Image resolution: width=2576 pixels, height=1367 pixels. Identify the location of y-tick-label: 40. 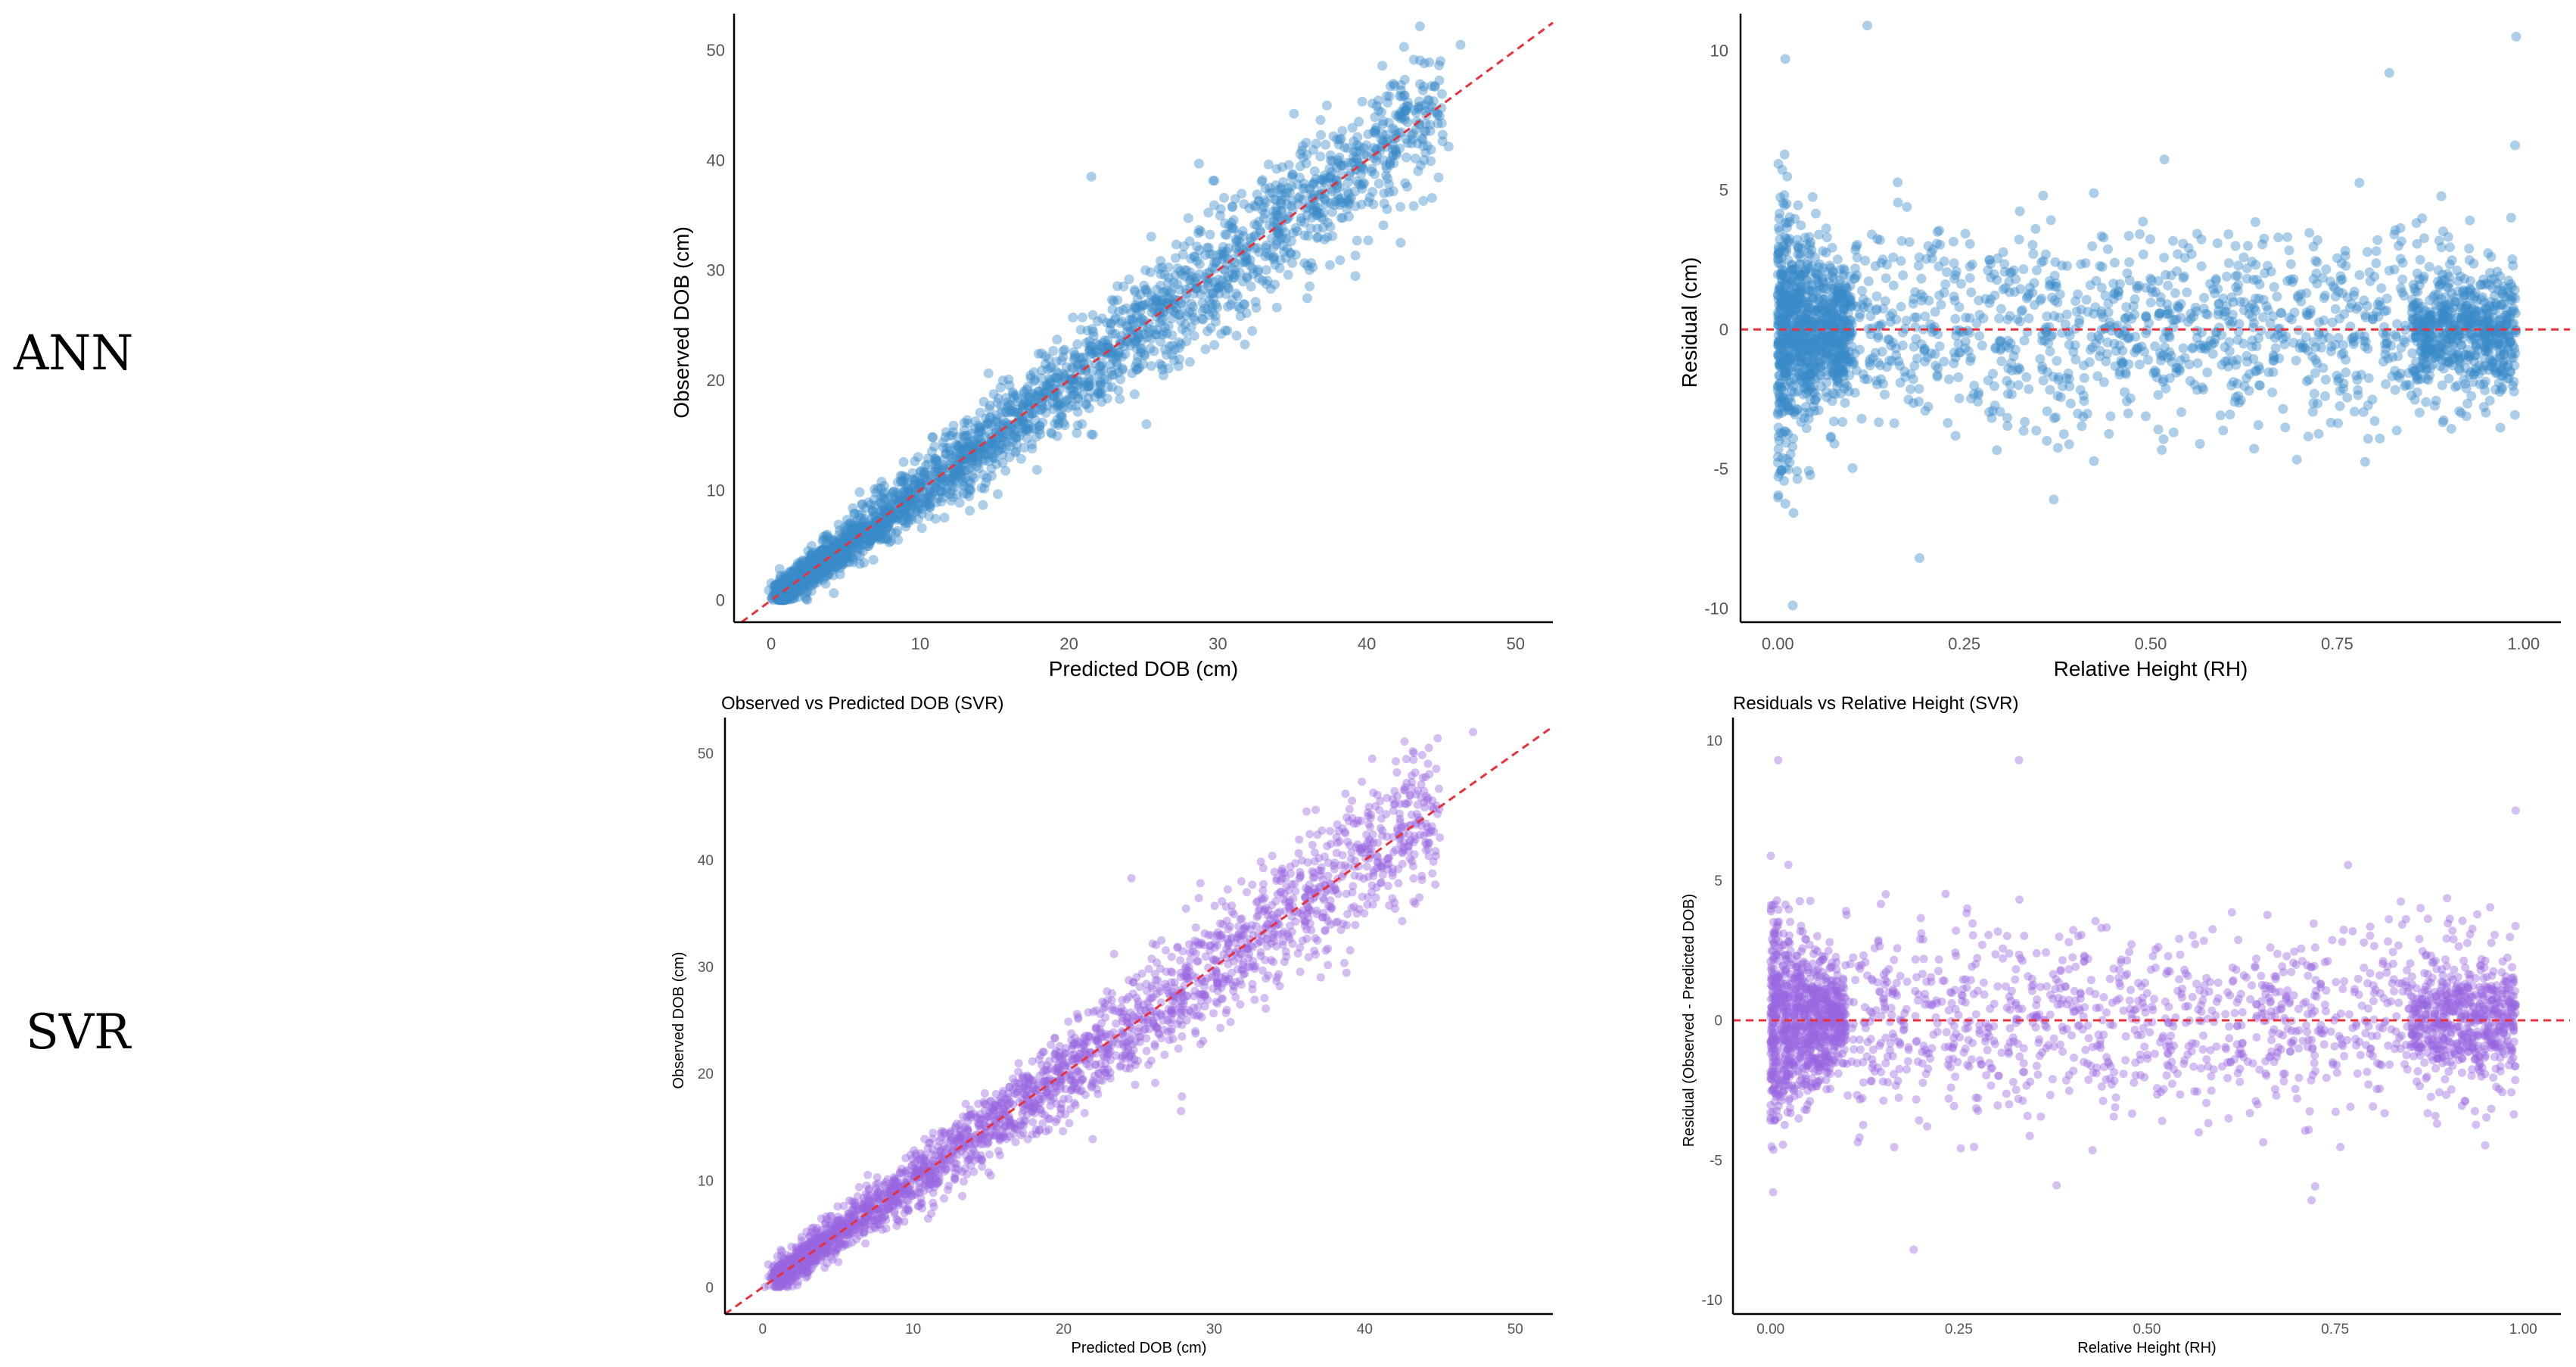
(716, 160).